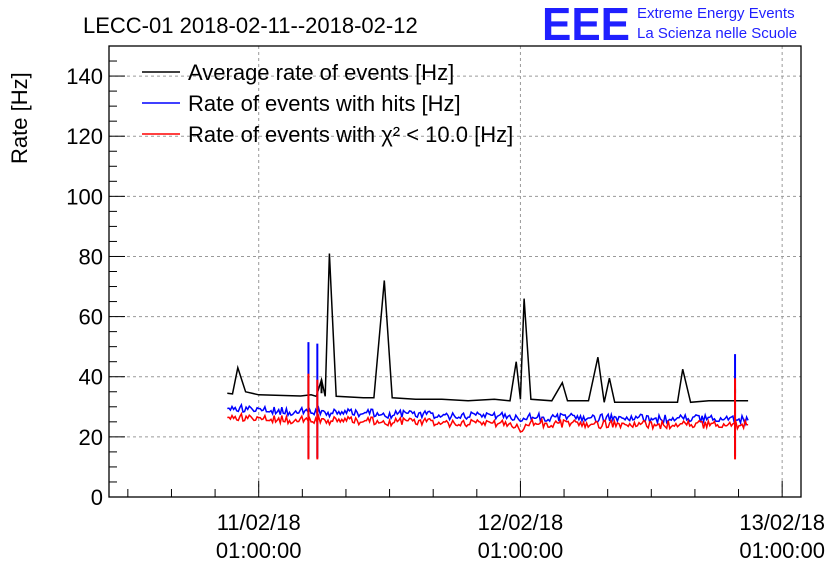 This screenshot has width=836, height=572. What do you see at coordinates (84, 136) in the screenshot?
I see `y-tick-label-6: 120` at bounding box center [84, 136].